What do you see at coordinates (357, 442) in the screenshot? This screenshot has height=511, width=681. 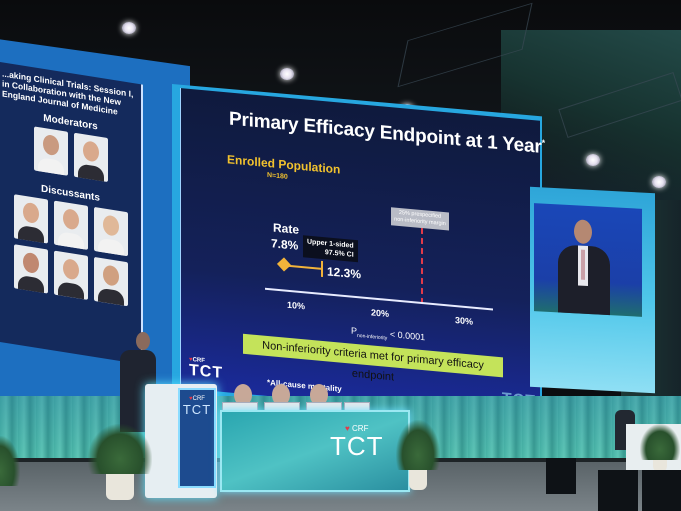 I see `desk-tct-logo: ♥ CRF TCT` at bounding box center [357, 442].